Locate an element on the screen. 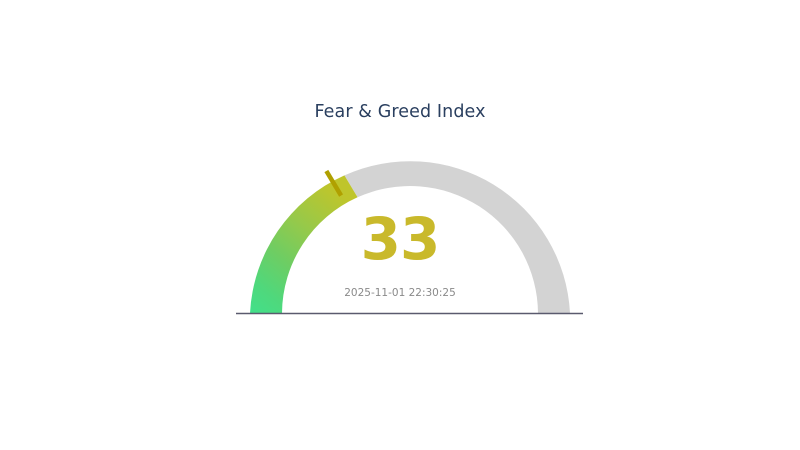  gauge-value-arc is located at coordinates (304, 244).